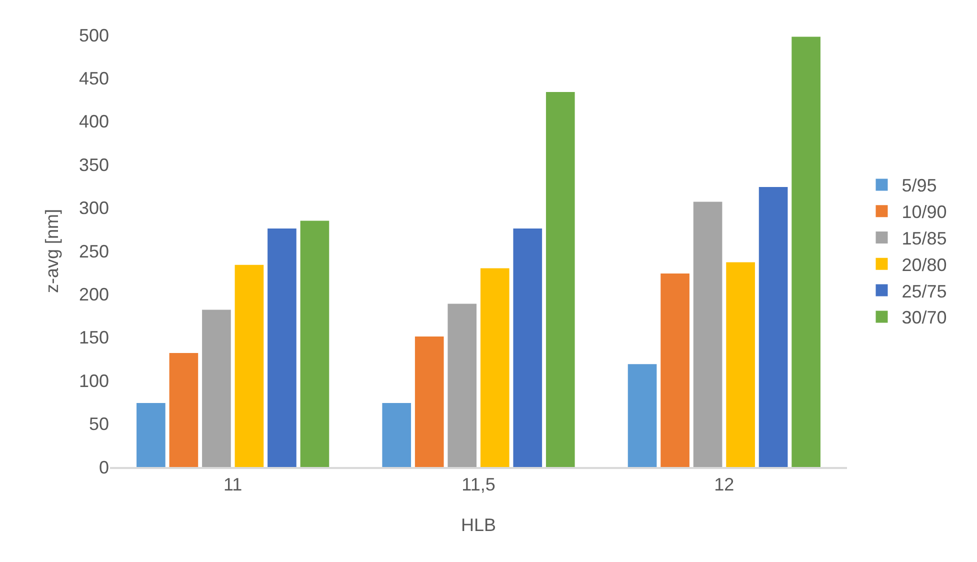 Image resolution: width=977 pixels, height=562 pixels. Describe the element at coordinates (232, 484) in the screenshot. I see `x-tick-label: 11` at that location.